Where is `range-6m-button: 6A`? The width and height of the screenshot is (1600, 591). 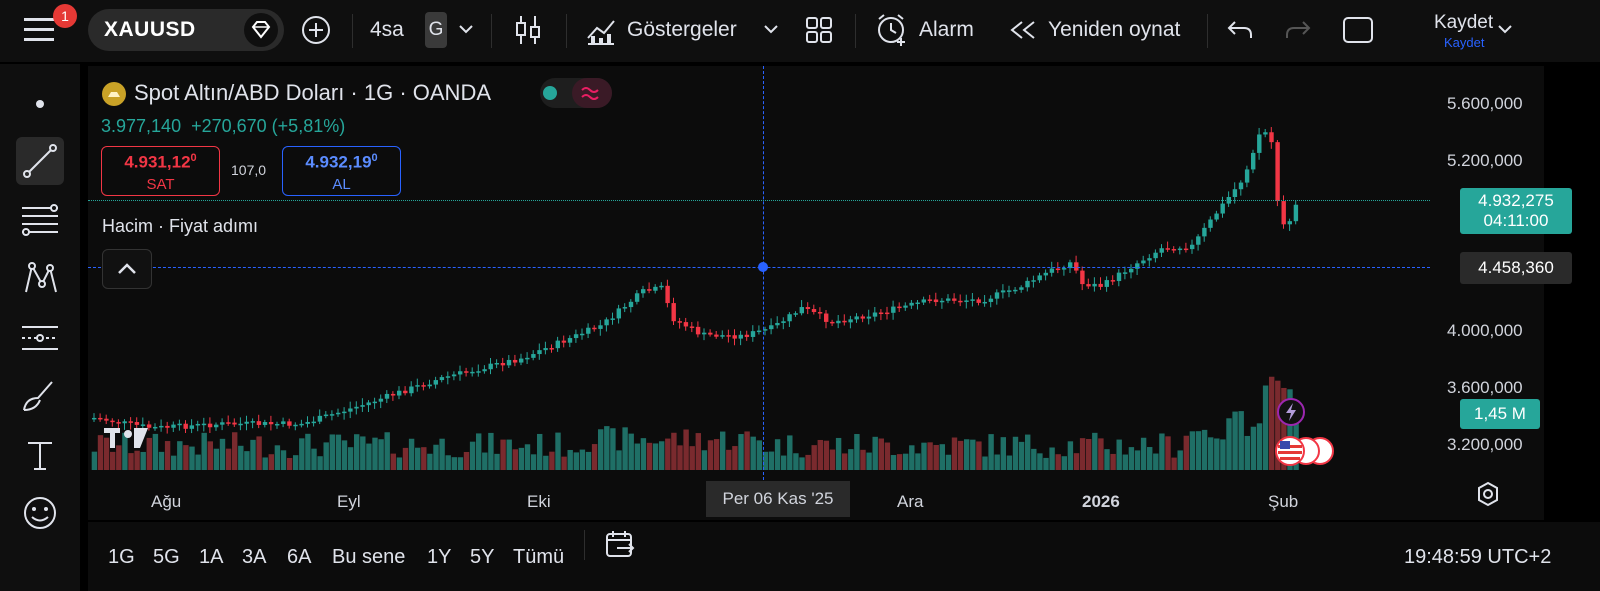
range-6m-button: 6A is located at coordinates (299, 557).